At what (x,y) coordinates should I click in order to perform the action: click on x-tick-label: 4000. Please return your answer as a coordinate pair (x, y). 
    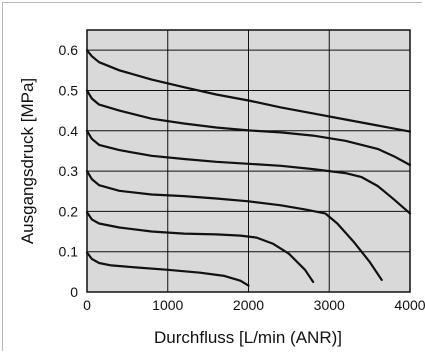
    Looking at the image, I should click on (409, 305).